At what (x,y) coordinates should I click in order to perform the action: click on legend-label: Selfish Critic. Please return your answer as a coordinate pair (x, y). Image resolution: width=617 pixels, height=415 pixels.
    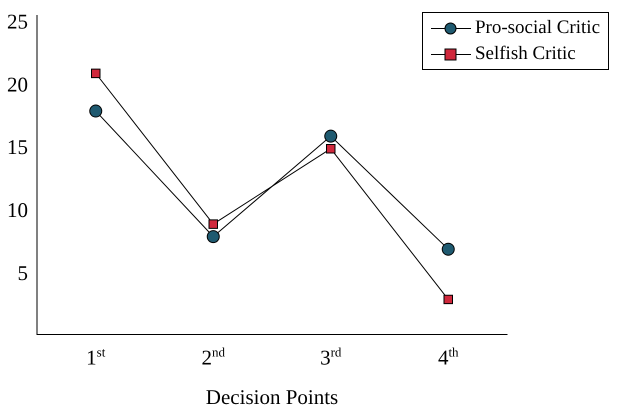
    Looking at the image, I should click on (525, 54).